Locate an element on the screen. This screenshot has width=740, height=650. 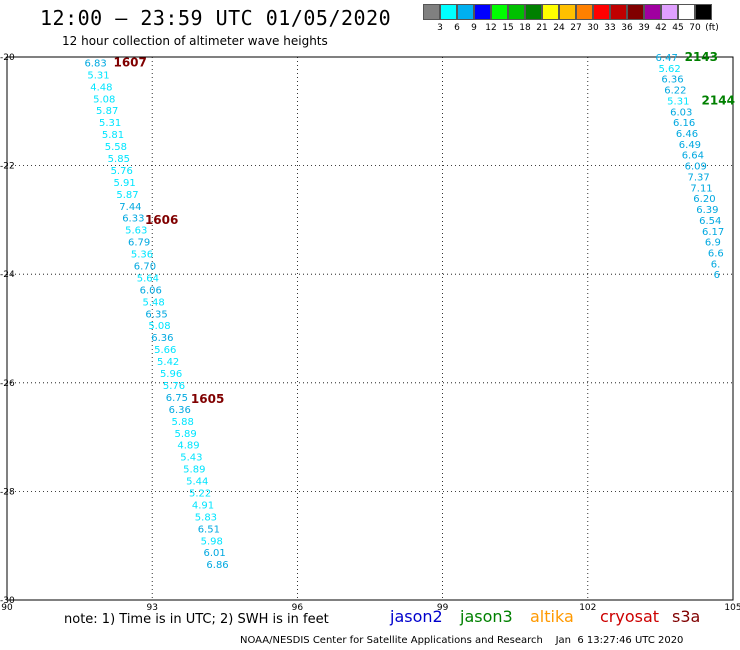
swh-value: 7.37 is located at coordinates (699, 177).